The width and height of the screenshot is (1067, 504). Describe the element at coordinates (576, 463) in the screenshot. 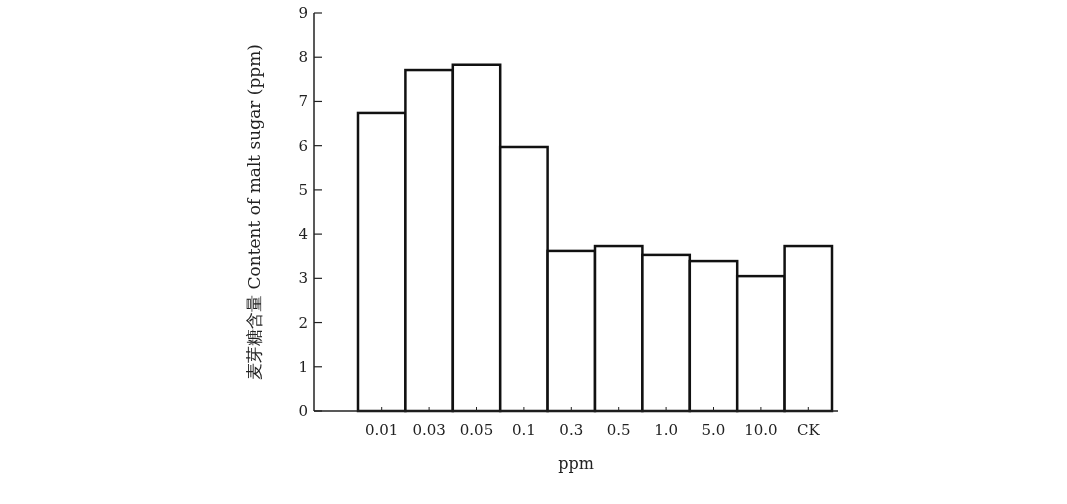

I see `x-axis-title: ppm` at that location.